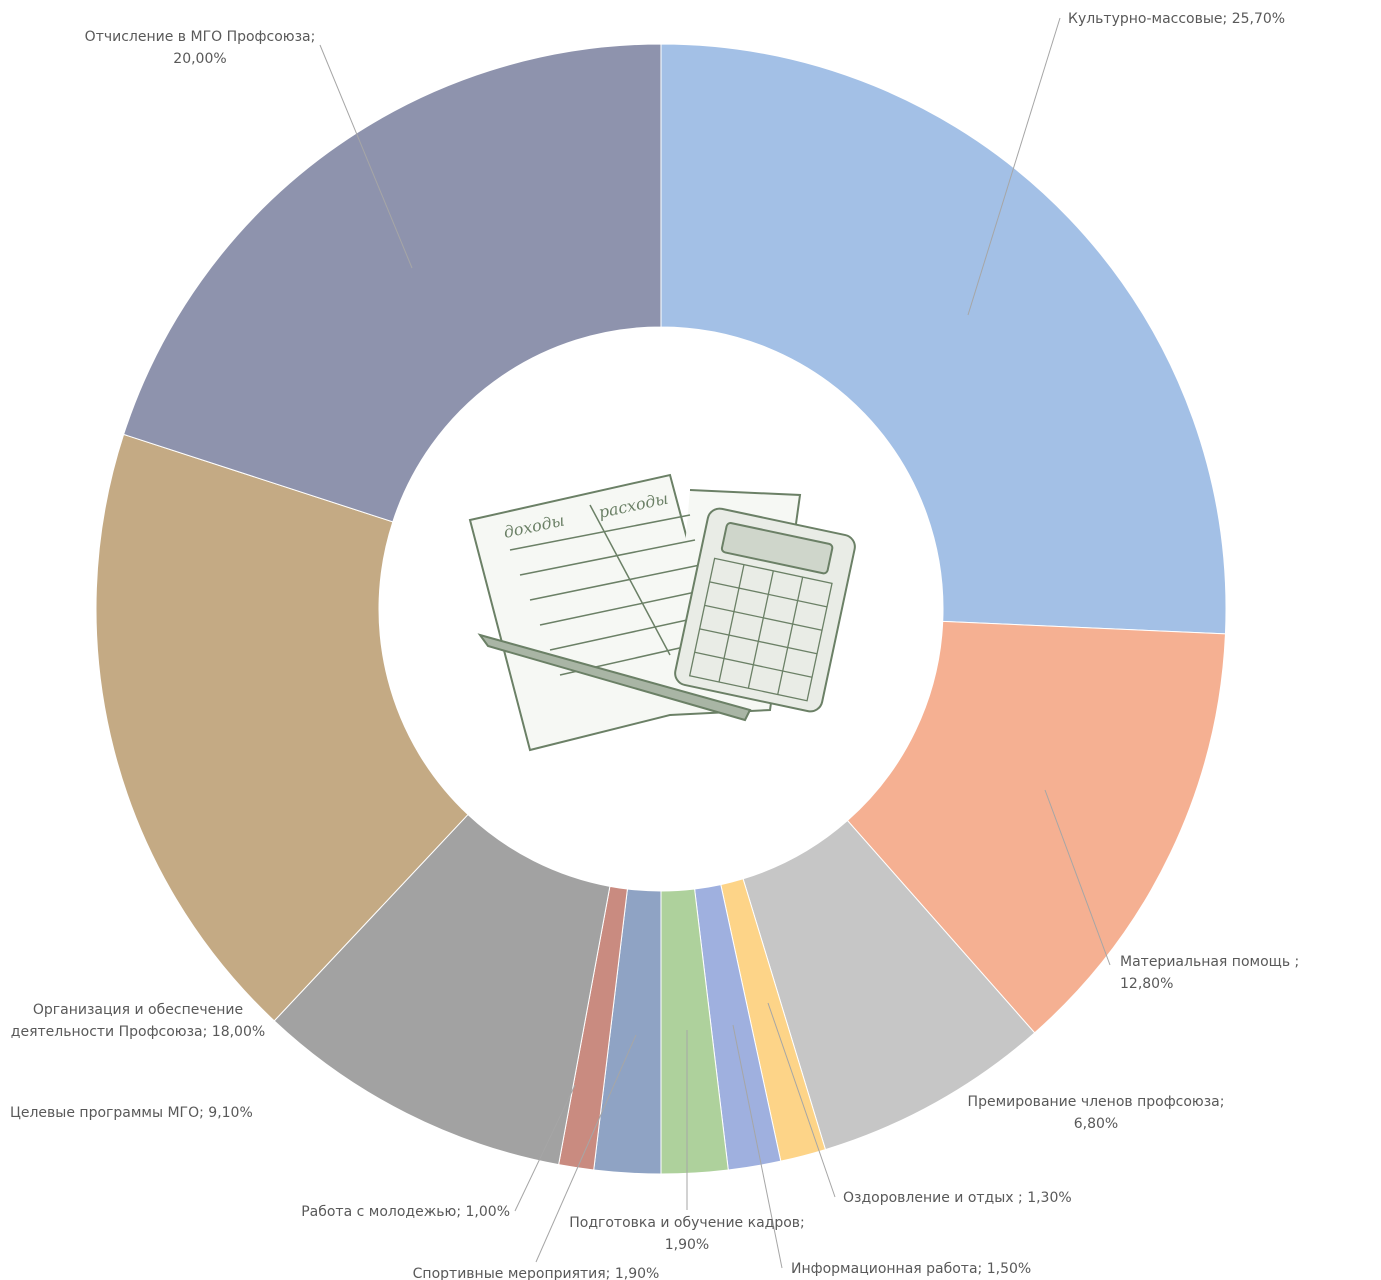  What do you see at coordinates (200, 37) in the screenshot?
I see `category-label: Отчисление в МГО Профсоюза;` at bounding box center [200, 37].